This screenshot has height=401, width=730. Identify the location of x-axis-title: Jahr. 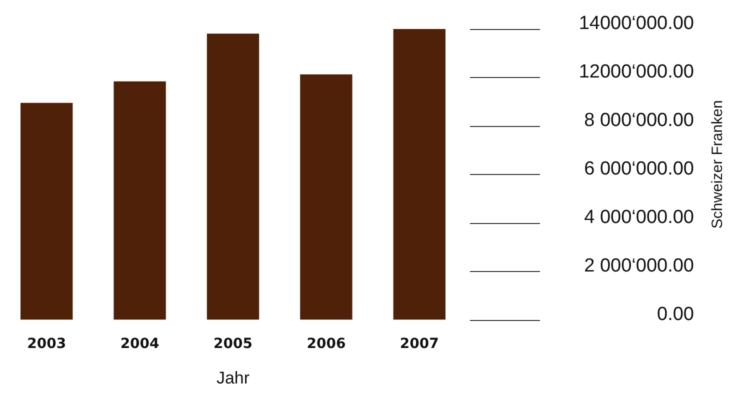
(233, 378).